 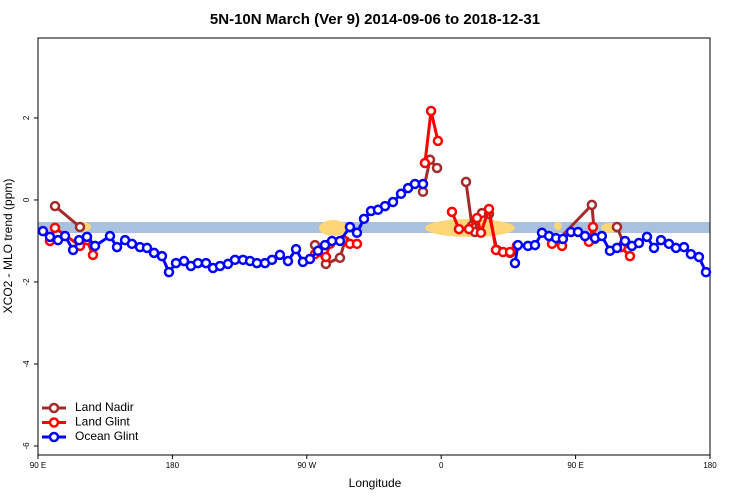 I want to click on y-tick-label: 2, so click(x=26, y=117).